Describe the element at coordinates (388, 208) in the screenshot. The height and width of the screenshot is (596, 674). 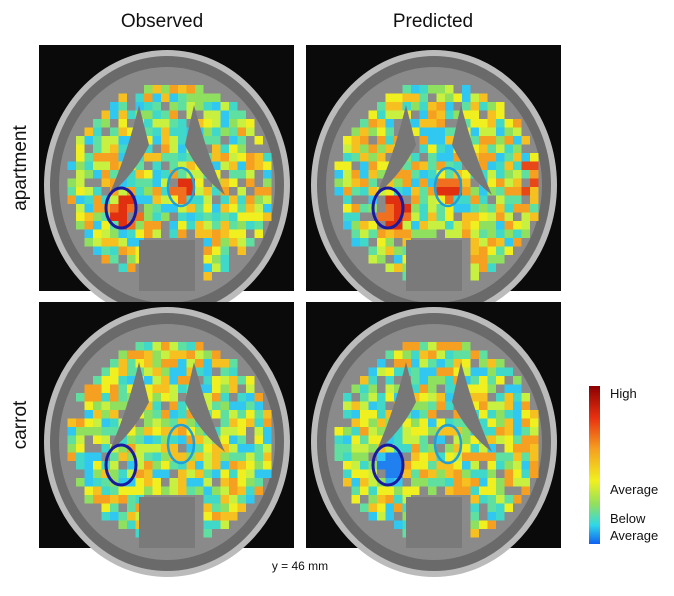
I see `roi-dark` at that location.